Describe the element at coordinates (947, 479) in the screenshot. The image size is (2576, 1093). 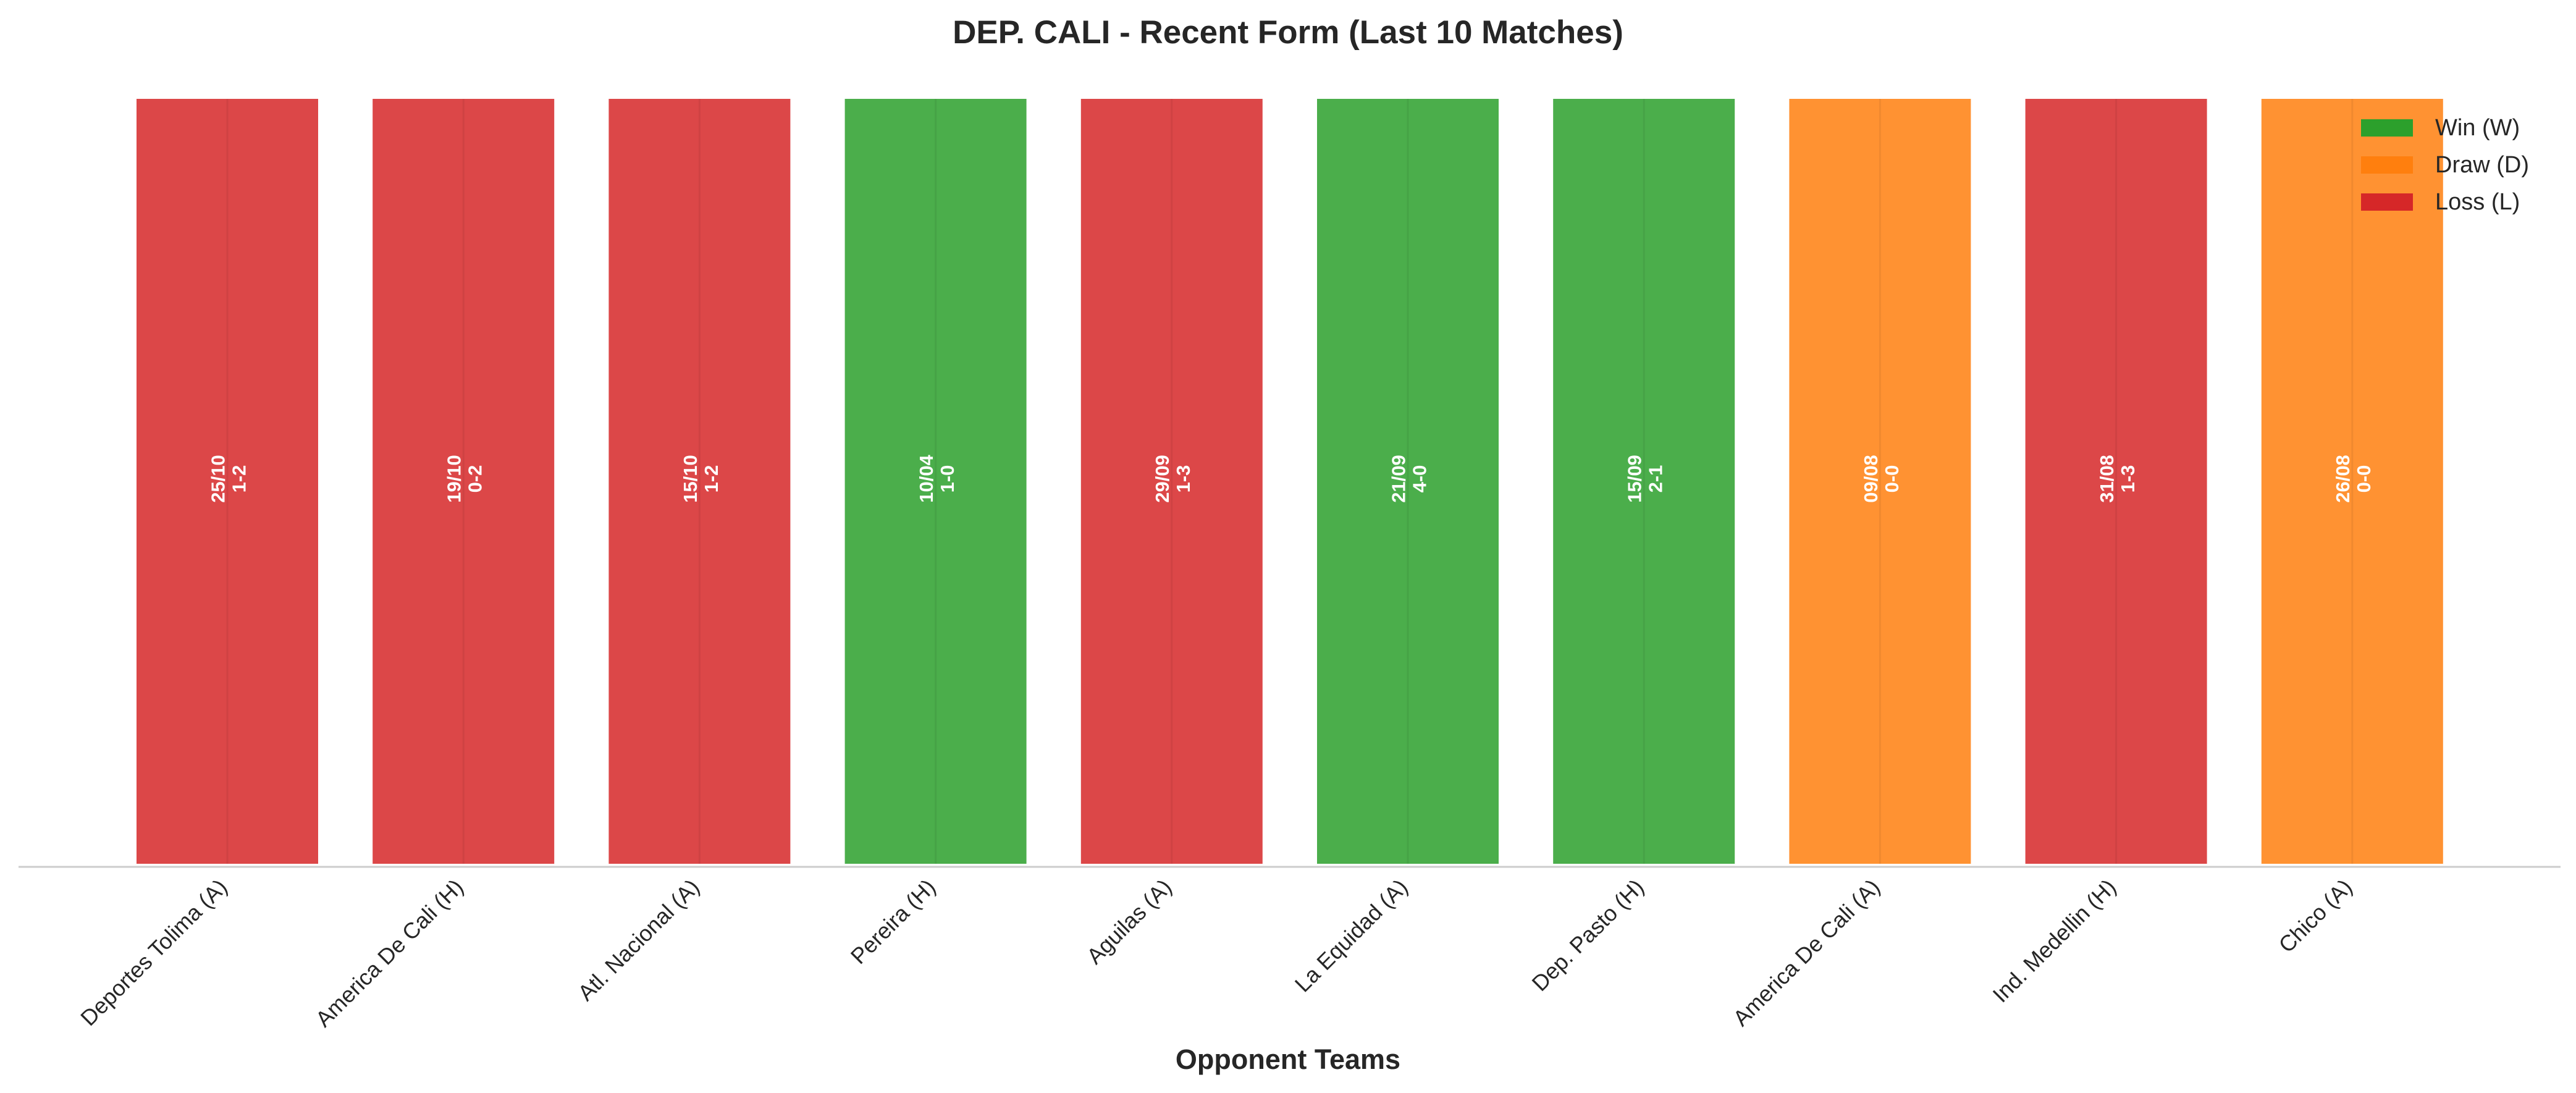
I see `bar-score-4: 1-0` at that location.